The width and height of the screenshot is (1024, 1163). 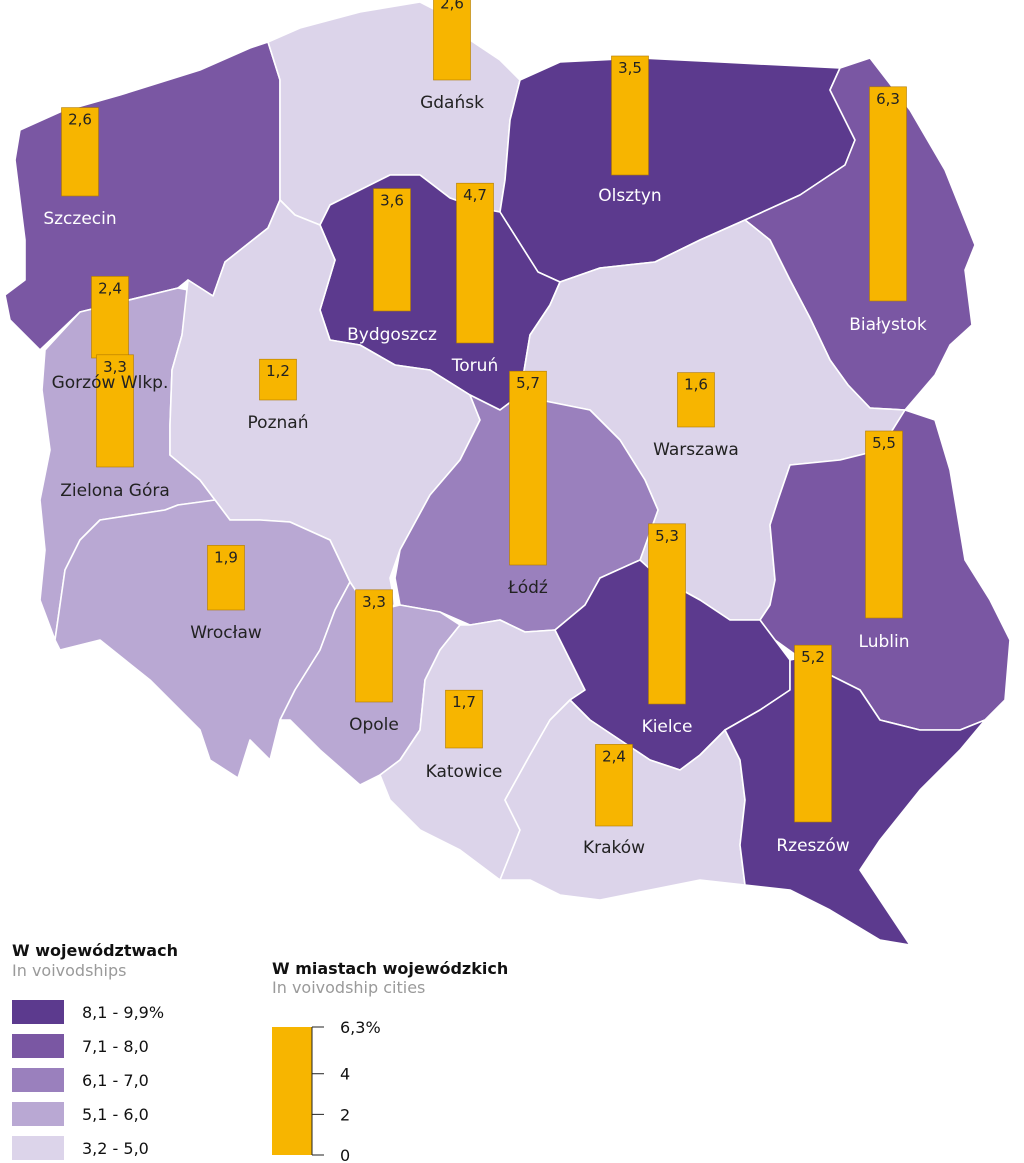 I want to click on city-label: Poznań, so click(x=278, y=423).